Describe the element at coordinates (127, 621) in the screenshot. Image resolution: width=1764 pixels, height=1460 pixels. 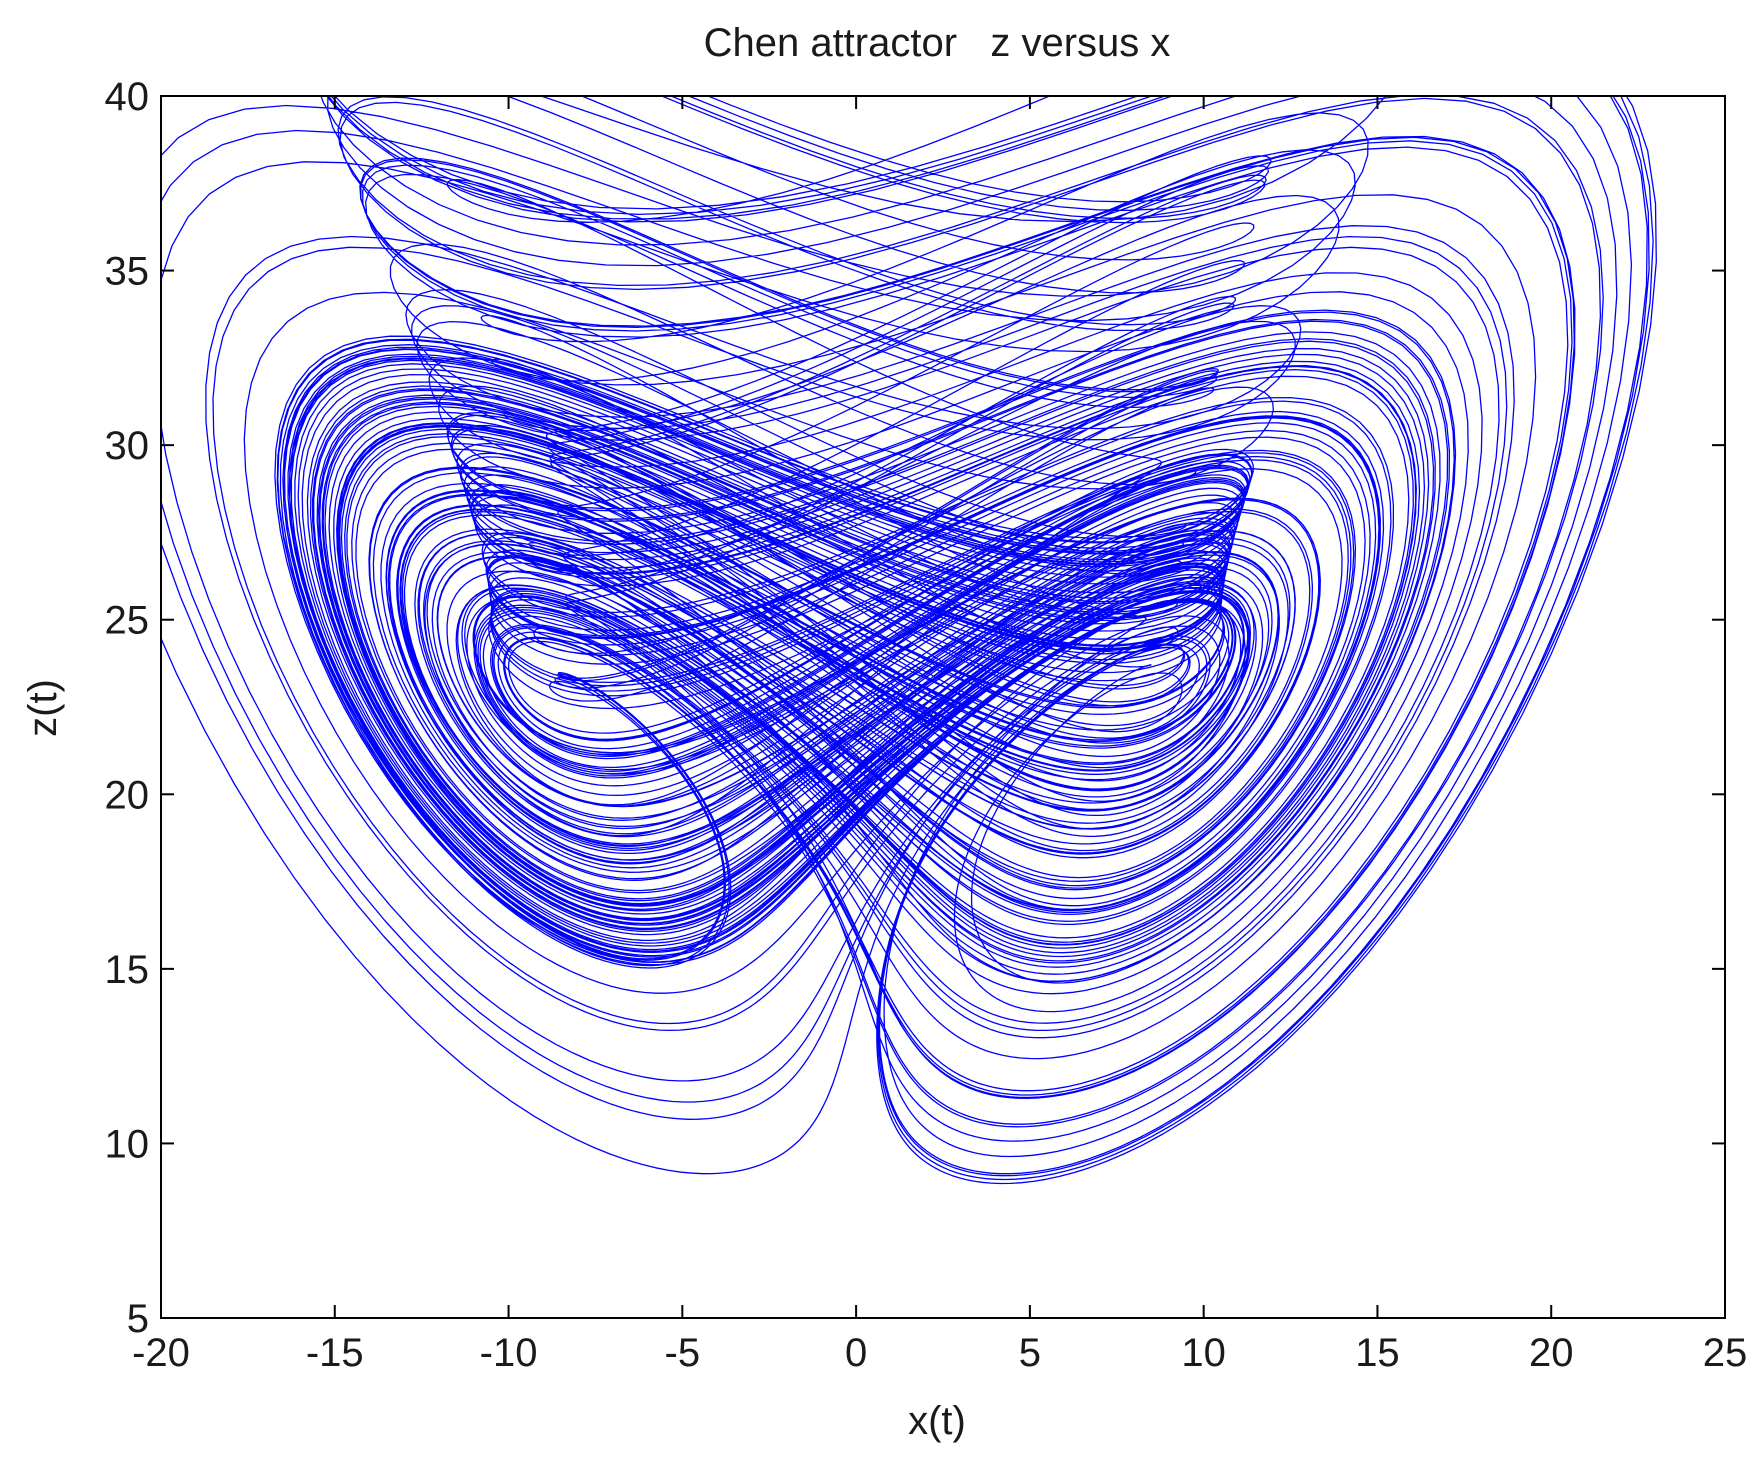
I see `y-tick-label: 25` at that location.